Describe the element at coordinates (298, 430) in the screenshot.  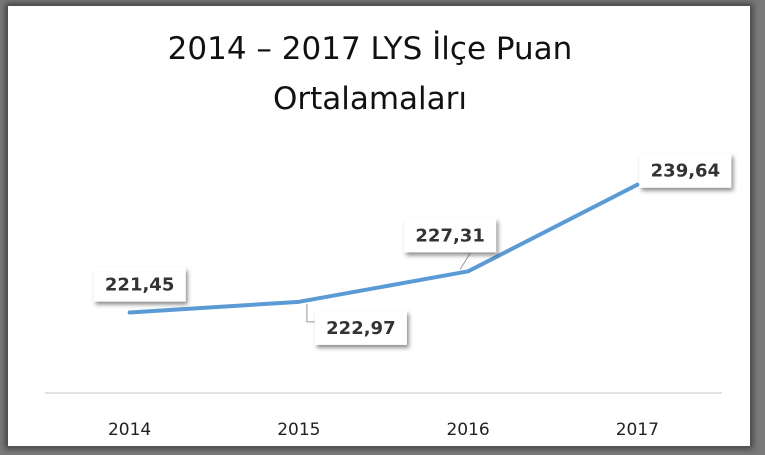
I see `x-tick-label: 2015` at that location.